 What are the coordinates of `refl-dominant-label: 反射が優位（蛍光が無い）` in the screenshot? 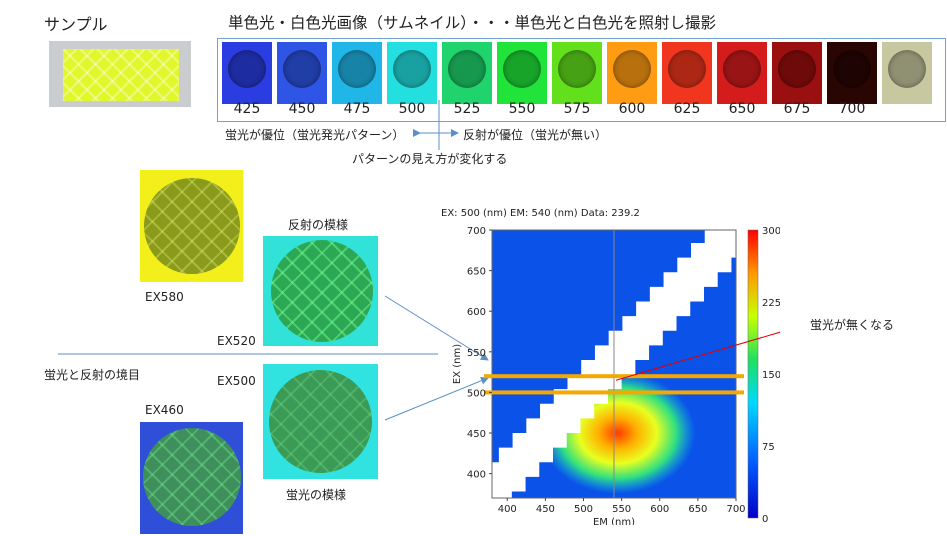 It's located at (535, 135).